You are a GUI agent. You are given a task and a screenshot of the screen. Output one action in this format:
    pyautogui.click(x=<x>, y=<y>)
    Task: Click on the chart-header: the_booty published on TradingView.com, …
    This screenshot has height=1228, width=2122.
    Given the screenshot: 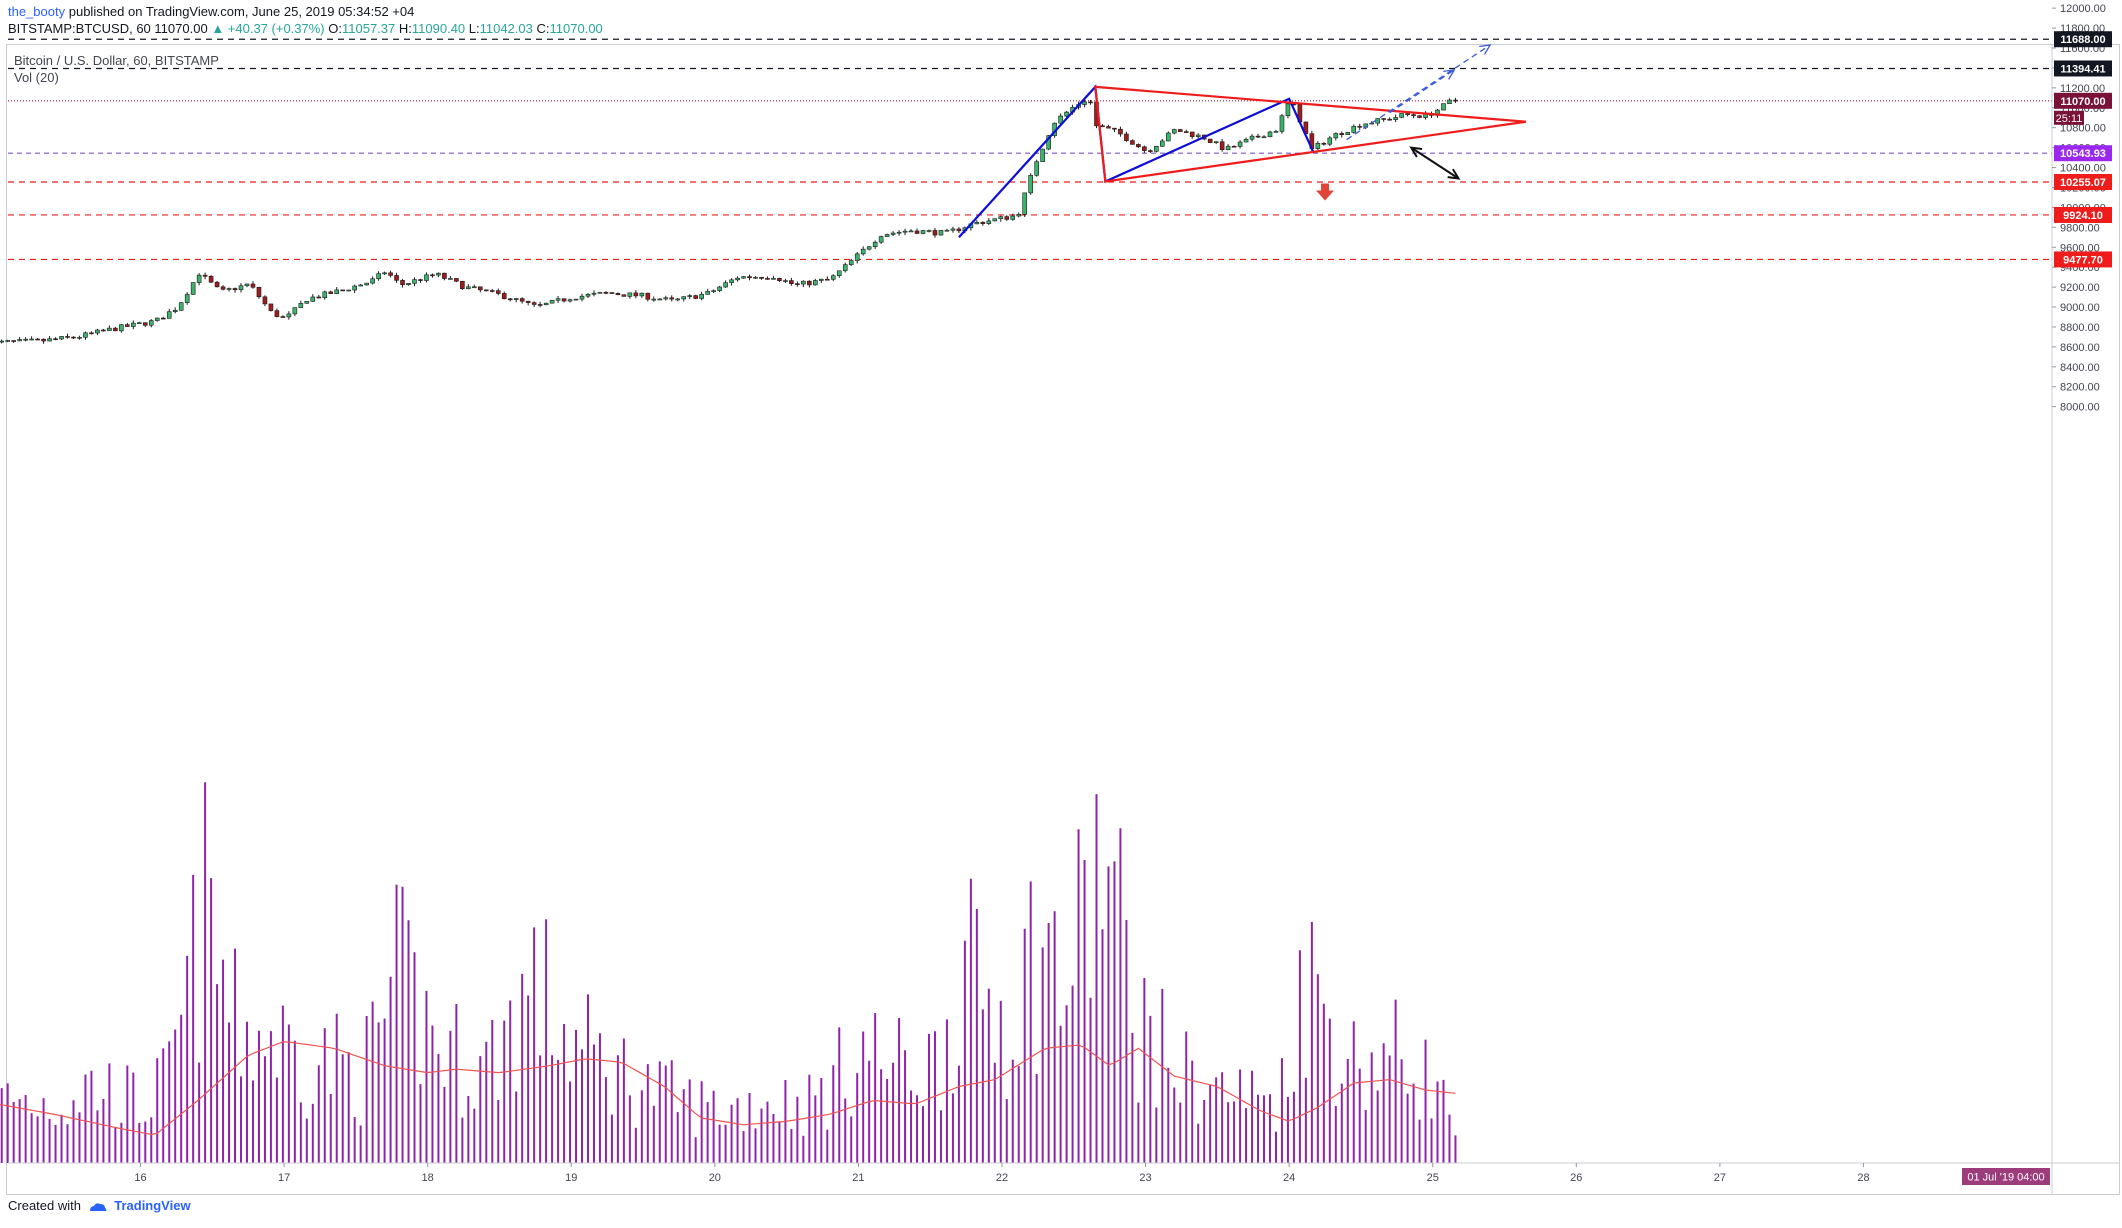 What is the action you would take?
    pyautogui.click(x=1061, y=20)
    